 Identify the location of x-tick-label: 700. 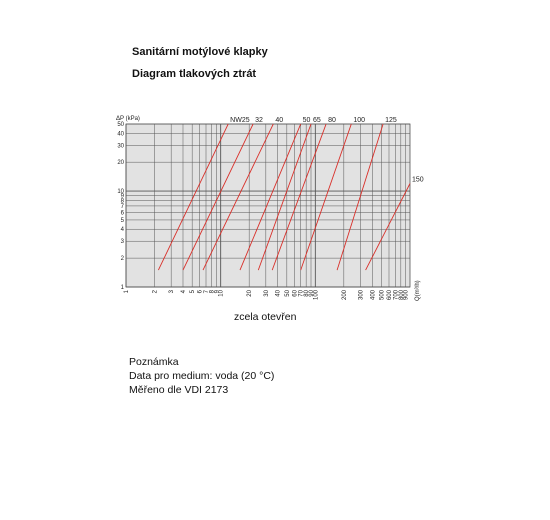
(396, 294).